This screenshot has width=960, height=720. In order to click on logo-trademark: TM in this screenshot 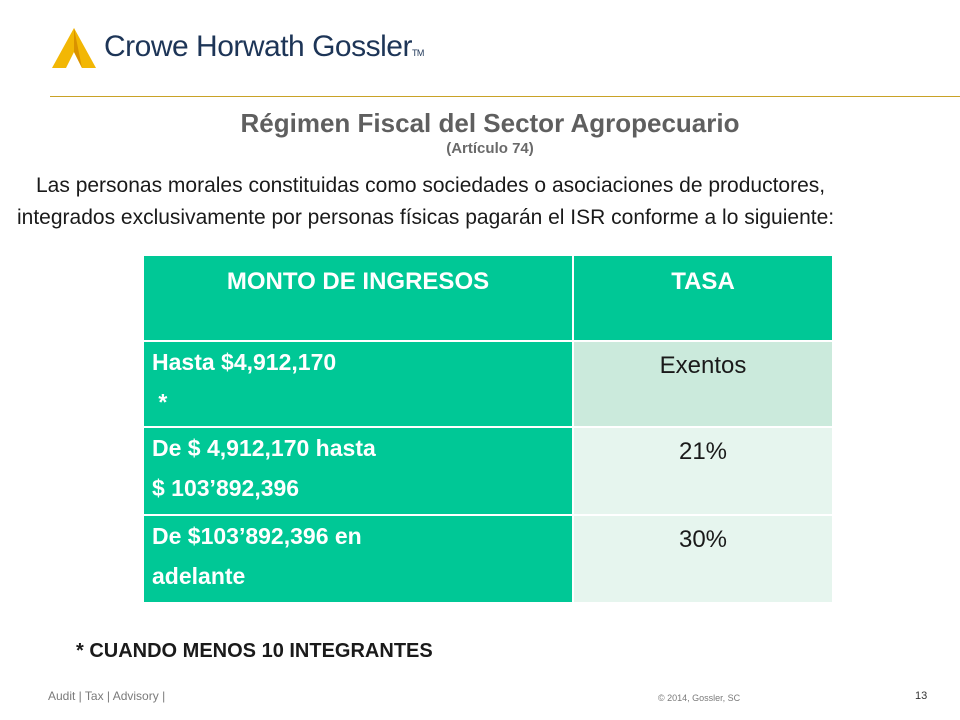, I will do `click(418, 53)`.